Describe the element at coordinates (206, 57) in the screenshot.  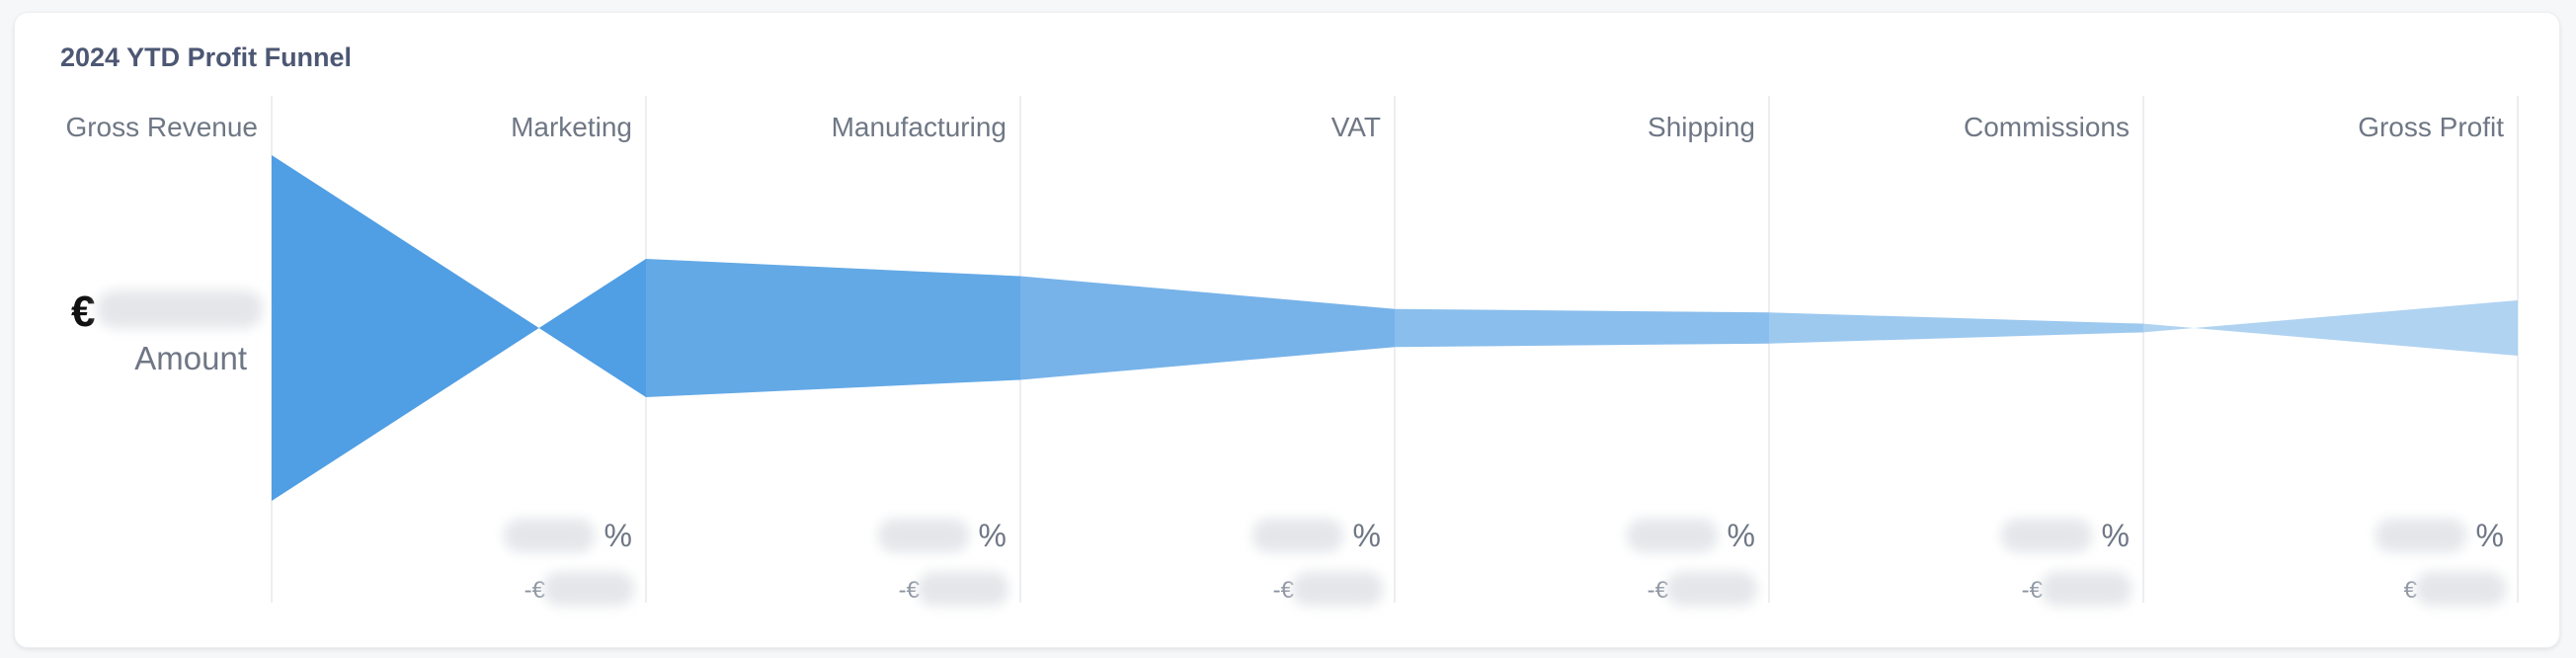
I see `card-title: 2024 YTD Profit Funnel` at that location.